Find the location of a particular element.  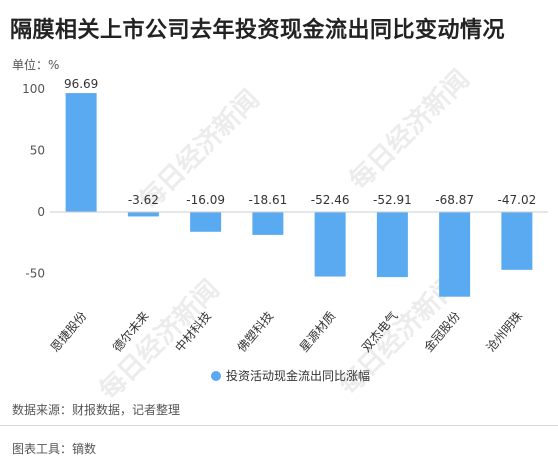

x-tick-label: 金冠股份 is located at coordinates (442, 331).